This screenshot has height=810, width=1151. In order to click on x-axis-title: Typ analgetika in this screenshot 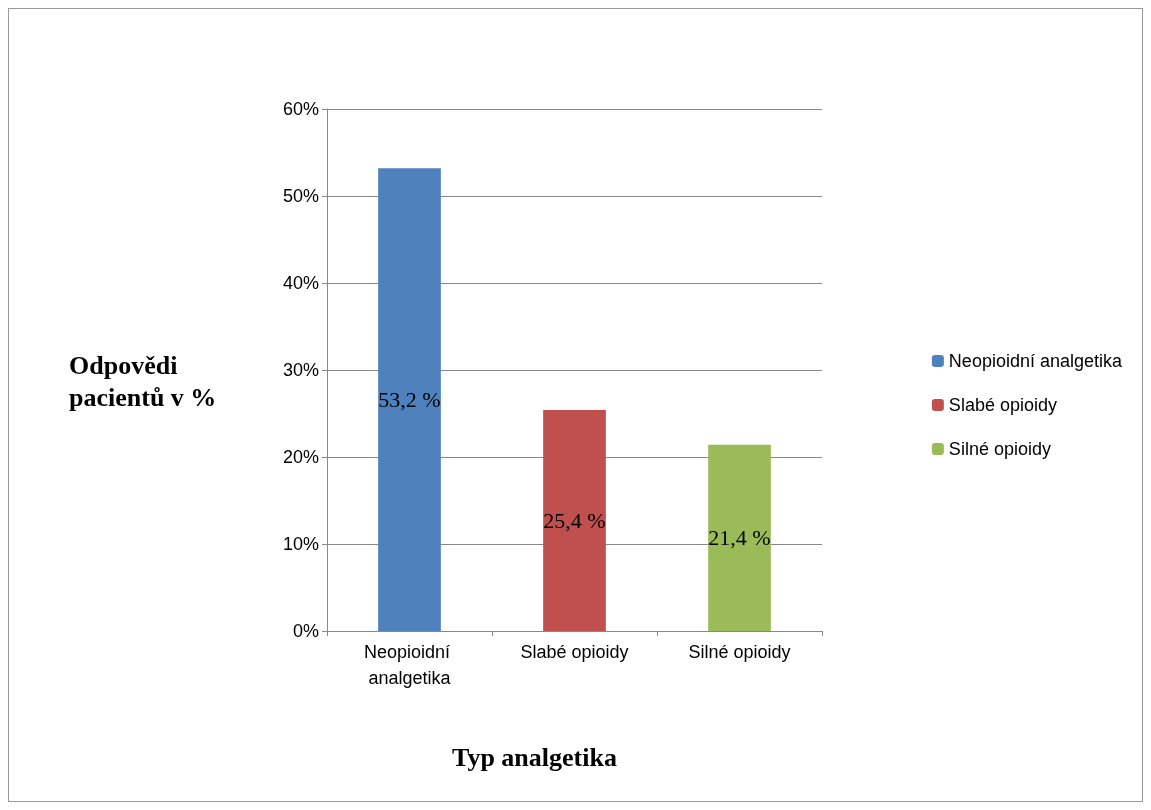, I will do `click(534, 757)`.